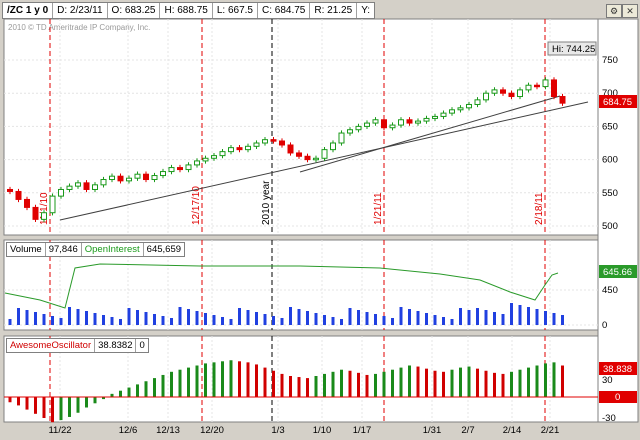  I want to click on ao-label: AwesomeOscillator, so click(51, 345).